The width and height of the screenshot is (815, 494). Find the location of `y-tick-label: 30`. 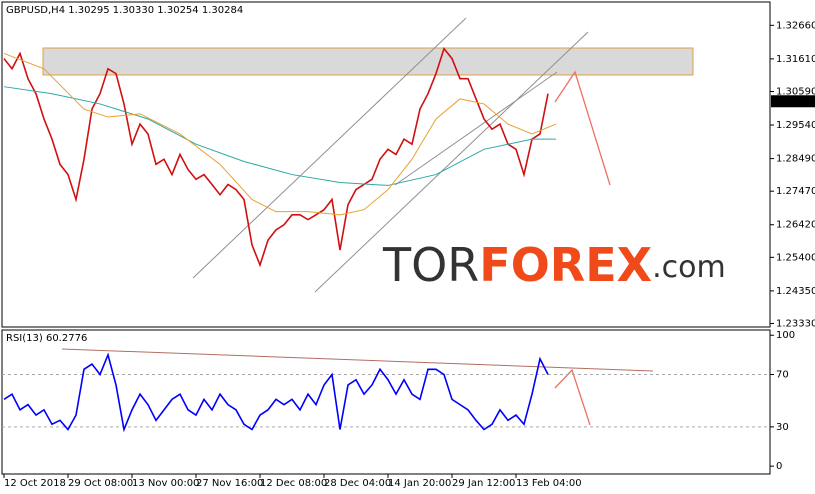

y-tick-label: 30 is located at coordinates (782, 427).